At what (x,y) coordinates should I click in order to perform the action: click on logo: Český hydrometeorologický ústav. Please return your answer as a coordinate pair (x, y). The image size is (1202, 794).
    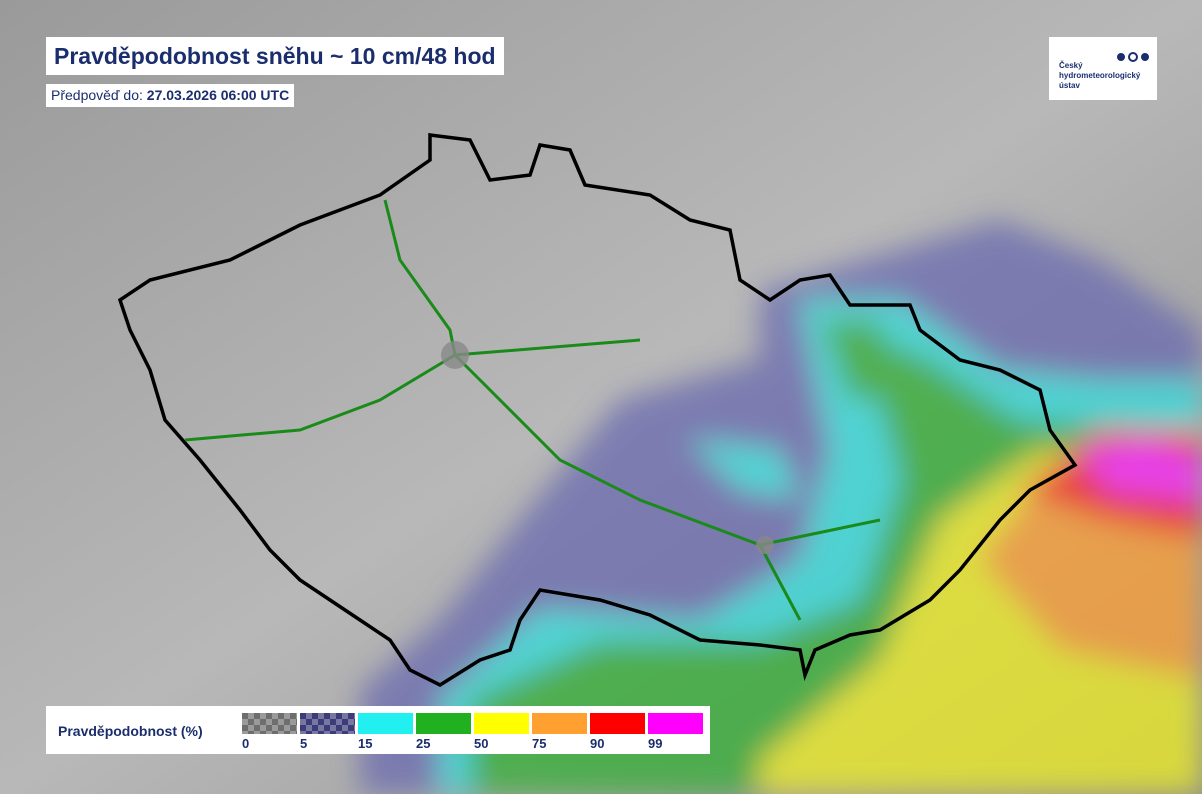
    Looking at the image, I should click on (1103, 68).